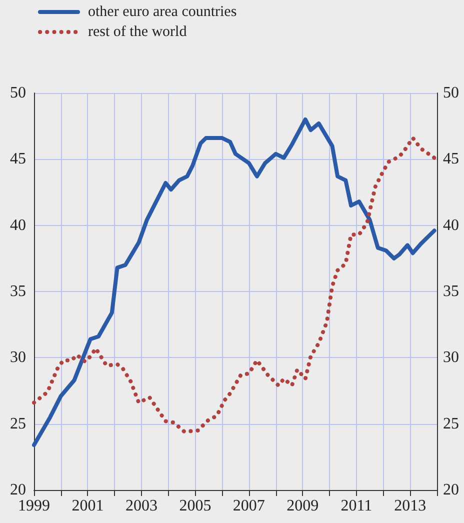 Image resolution: width=464 pixels, height=523 pixels. What do you see at coordinates (18, 159) in the screenshot?
I see `y-tick-label: 45` at bounding box center [18, 159].